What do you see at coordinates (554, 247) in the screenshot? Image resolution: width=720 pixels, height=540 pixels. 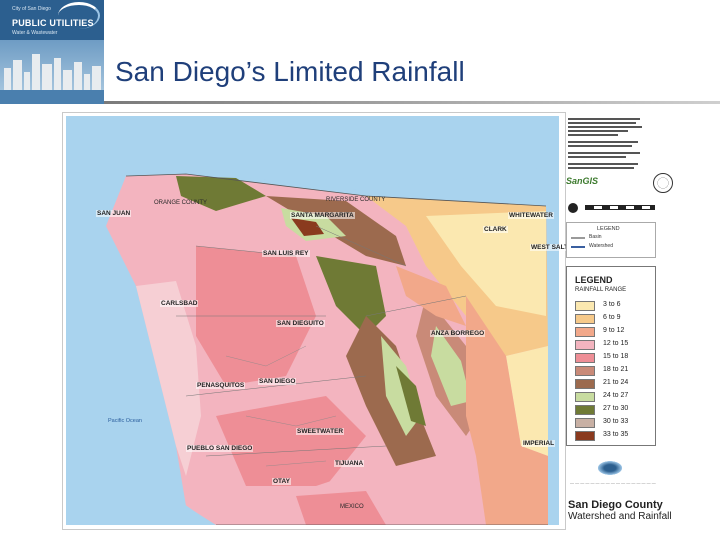 I see `label-west-salton: WEST SALTON` at bounding box center [554, 247].